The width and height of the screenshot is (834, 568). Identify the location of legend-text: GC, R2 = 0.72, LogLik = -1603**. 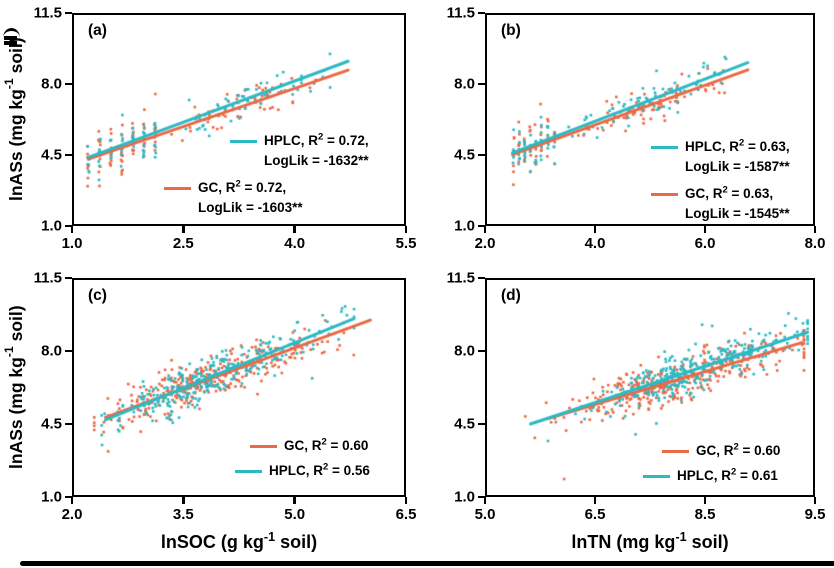
(250, 196).